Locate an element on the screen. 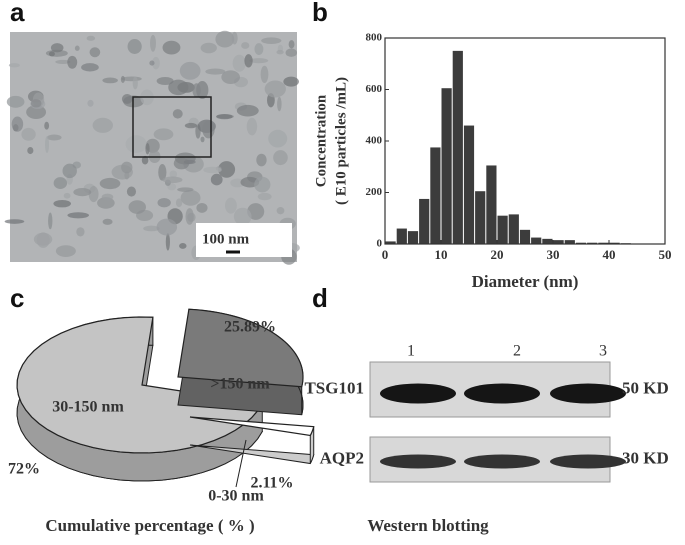 The height and width of the screenshot is (545, 685). lane-label: 1 is located at coordinates (411, 351).